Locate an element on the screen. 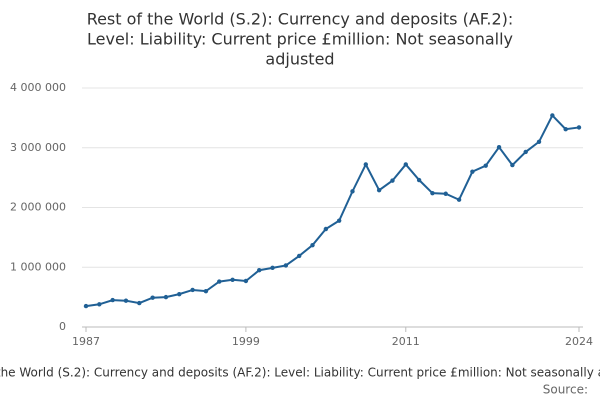 The height and width of the screenshot is (400, 600). x-tick-label: 1987 is located at coordinates (86, 341).